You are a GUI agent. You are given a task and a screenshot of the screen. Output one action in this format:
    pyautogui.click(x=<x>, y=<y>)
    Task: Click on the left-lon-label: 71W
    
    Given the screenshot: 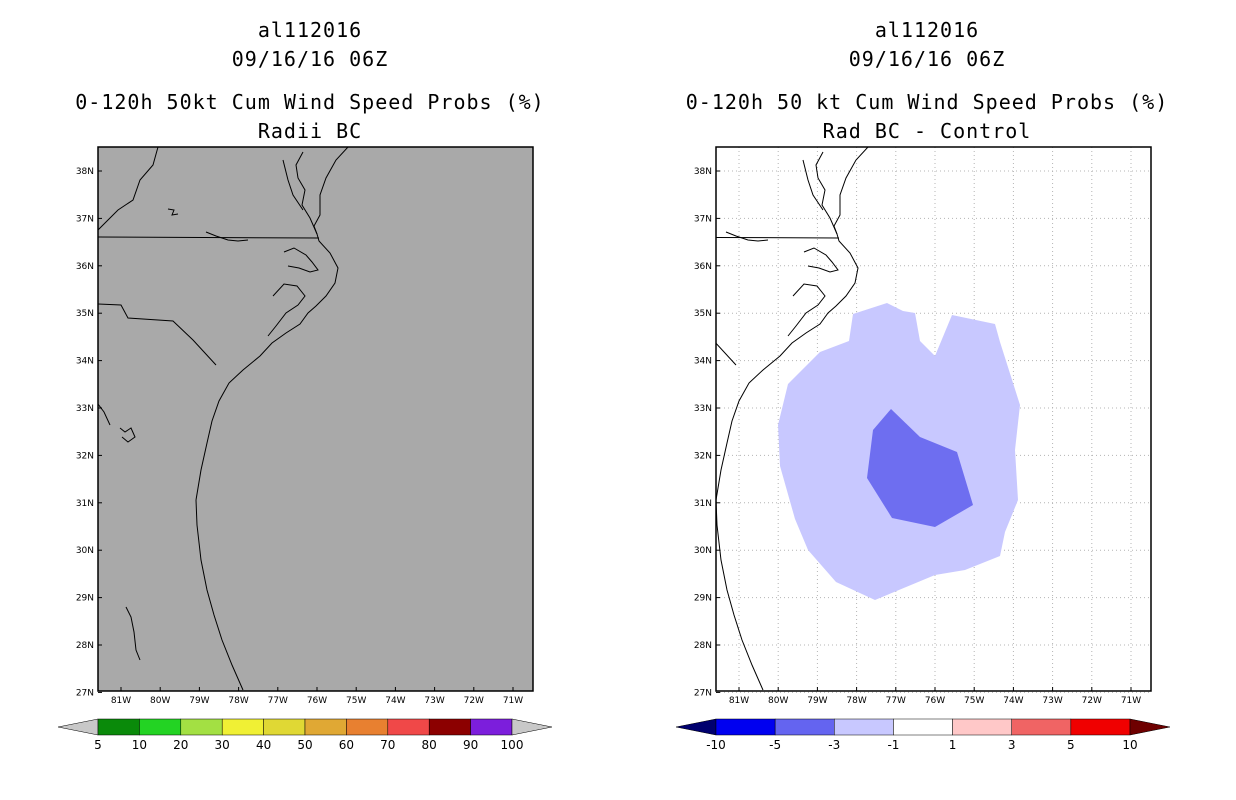 What is the action you would take?
    pyautogui.click(x=513, y=701)
    